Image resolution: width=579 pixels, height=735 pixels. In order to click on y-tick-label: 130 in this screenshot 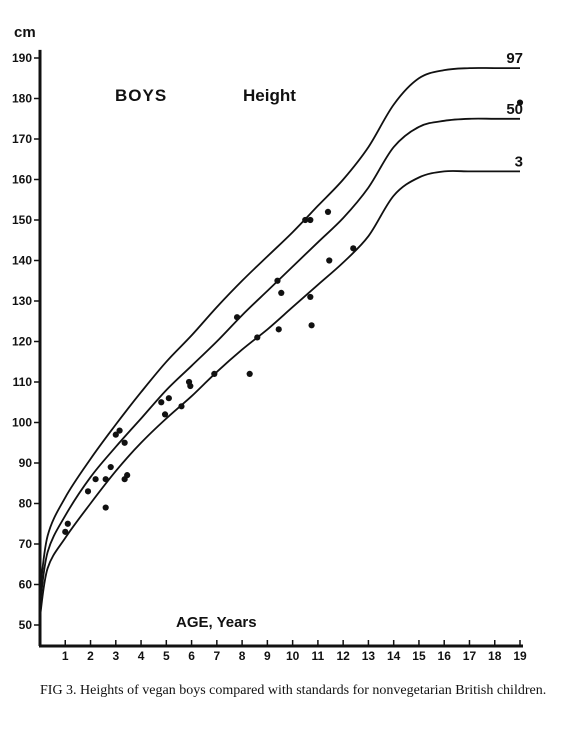, I will do `click(22, 301)`.